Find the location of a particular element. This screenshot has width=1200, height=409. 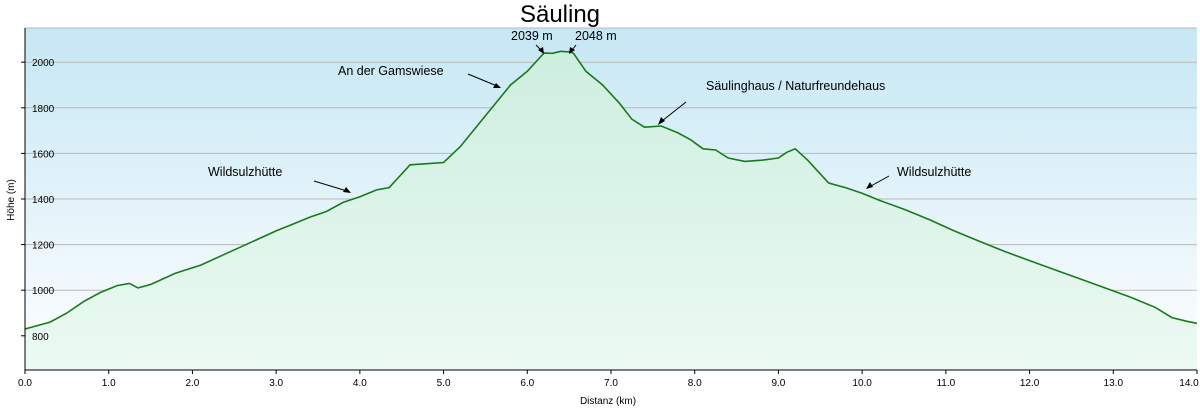

y-axis-ticks: 800 1000 1200 1400 1600 1800 2000 is located at coordinates (38, 200).